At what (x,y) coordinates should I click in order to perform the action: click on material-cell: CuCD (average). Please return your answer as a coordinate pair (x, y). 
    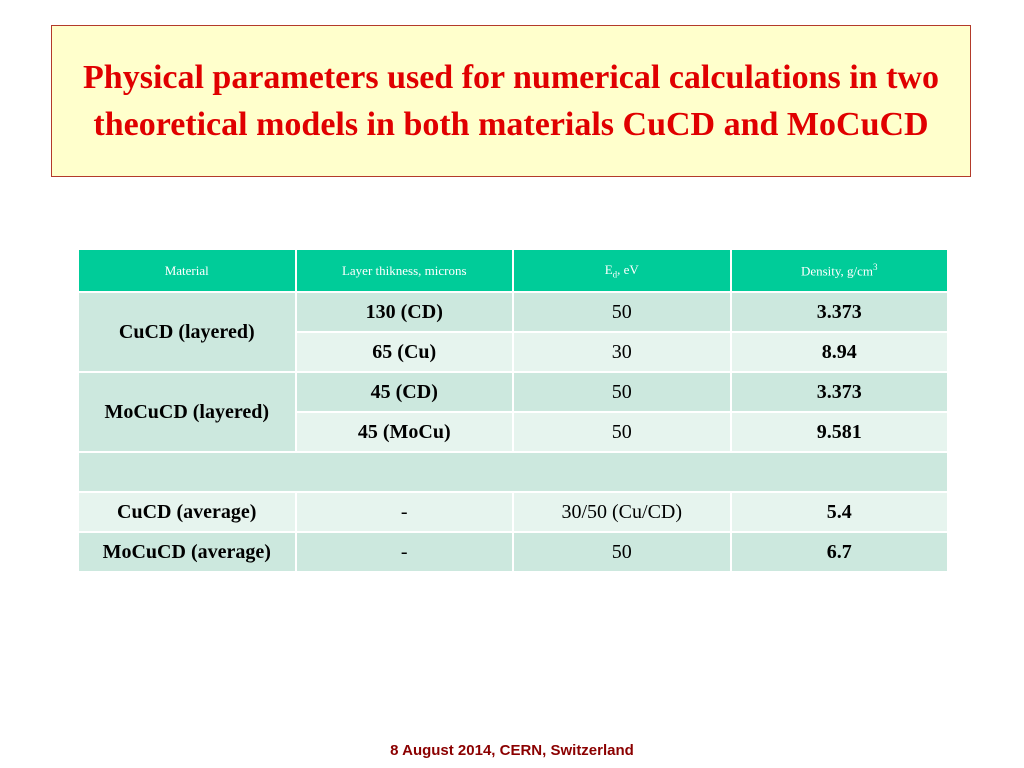
    Looking at the image, I should click on (187, 512).